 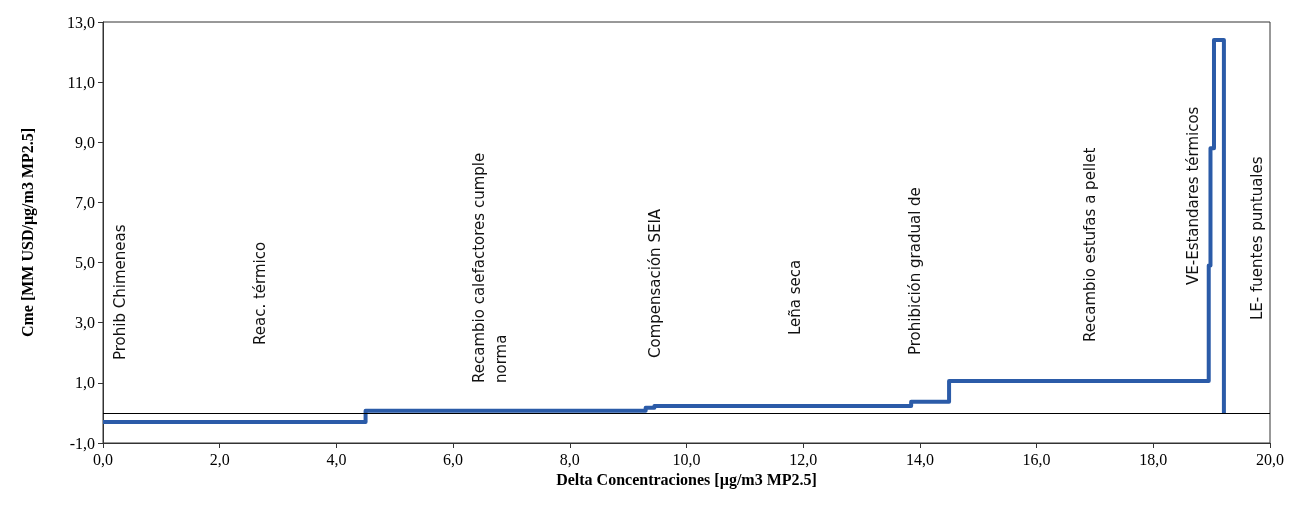 What do you see at coordinates (915, 271) in the screenshot?
I see `annotation: Prohibición gradual de` at bounding box center [915, 271].